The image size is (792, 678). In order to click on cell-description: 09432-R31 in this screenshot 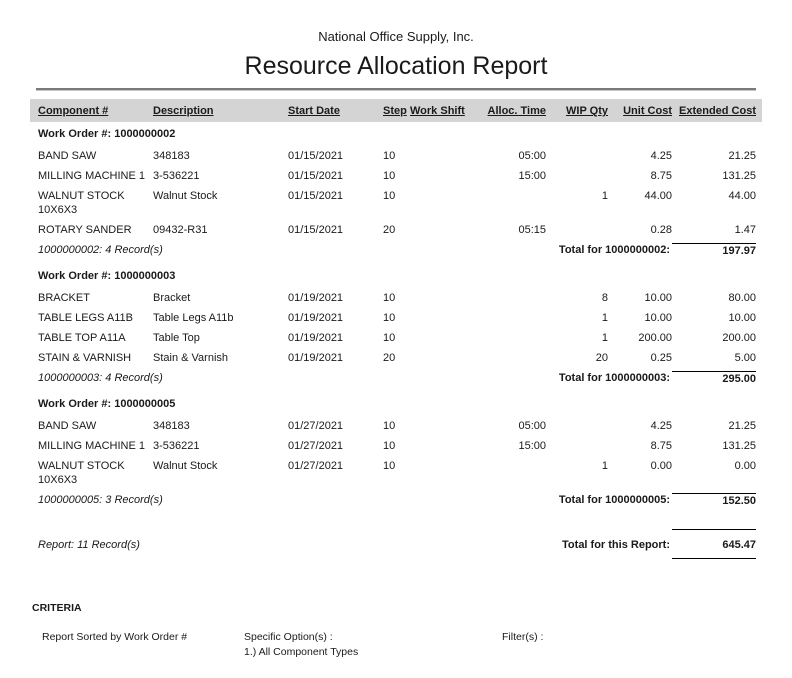, I will do `click(180, 230)`.